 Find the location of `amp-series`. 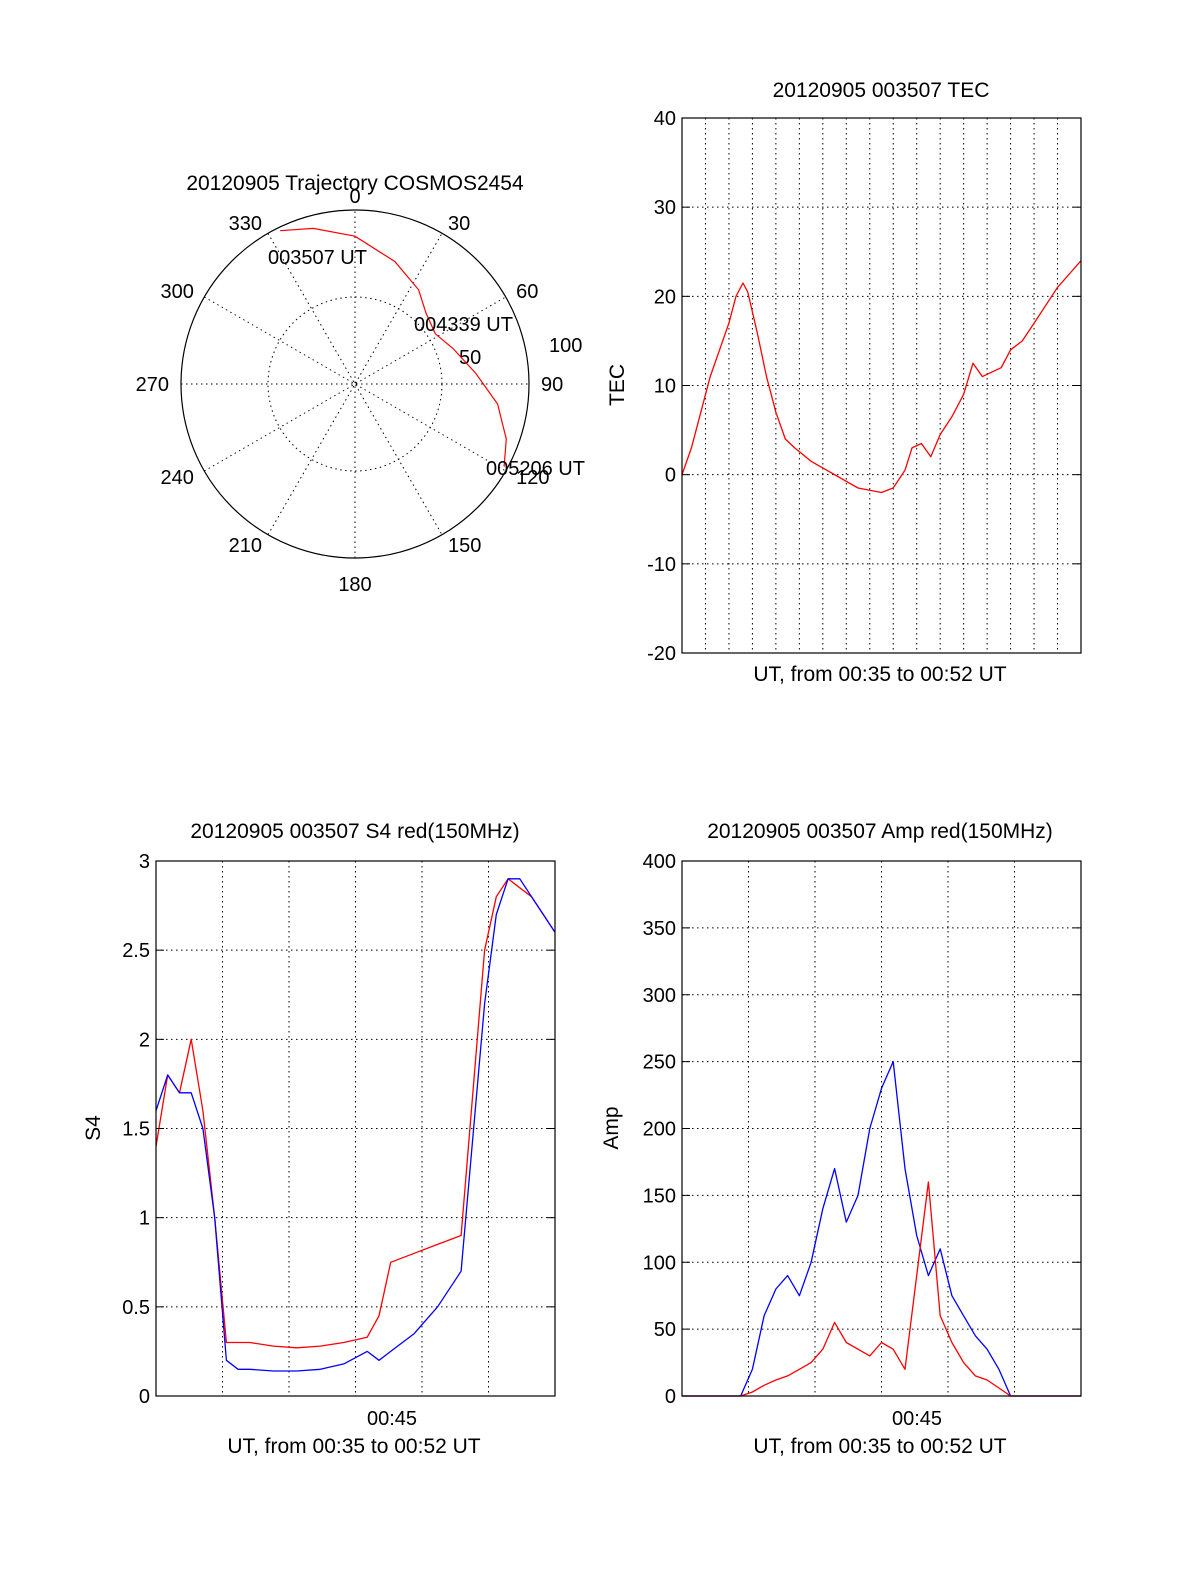

amp-series is located at coordinates (881, 1228).